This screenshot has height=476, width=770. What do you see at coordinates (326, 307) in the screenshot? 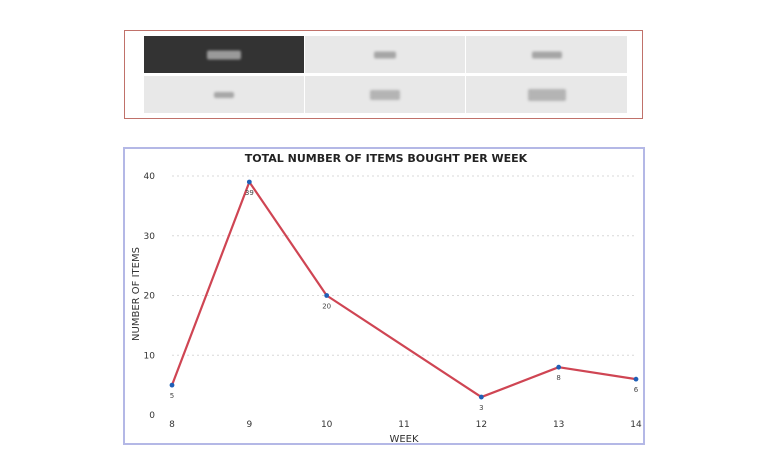
I see `data-label: 20` at bounding box center [326, 307].